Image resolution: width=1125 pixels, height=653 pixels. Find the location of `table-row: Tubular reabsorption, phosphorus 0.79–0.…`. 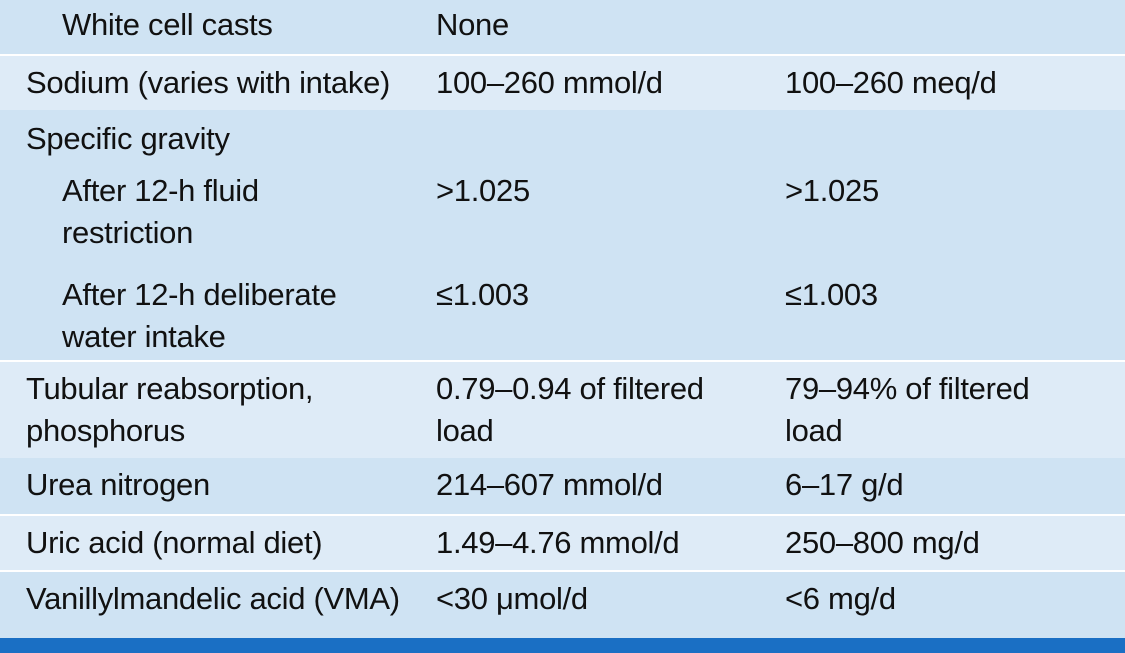

table-row: Tubular reabsorption, phosphorus 0.79–0.… is located at coordinates (562, 410).